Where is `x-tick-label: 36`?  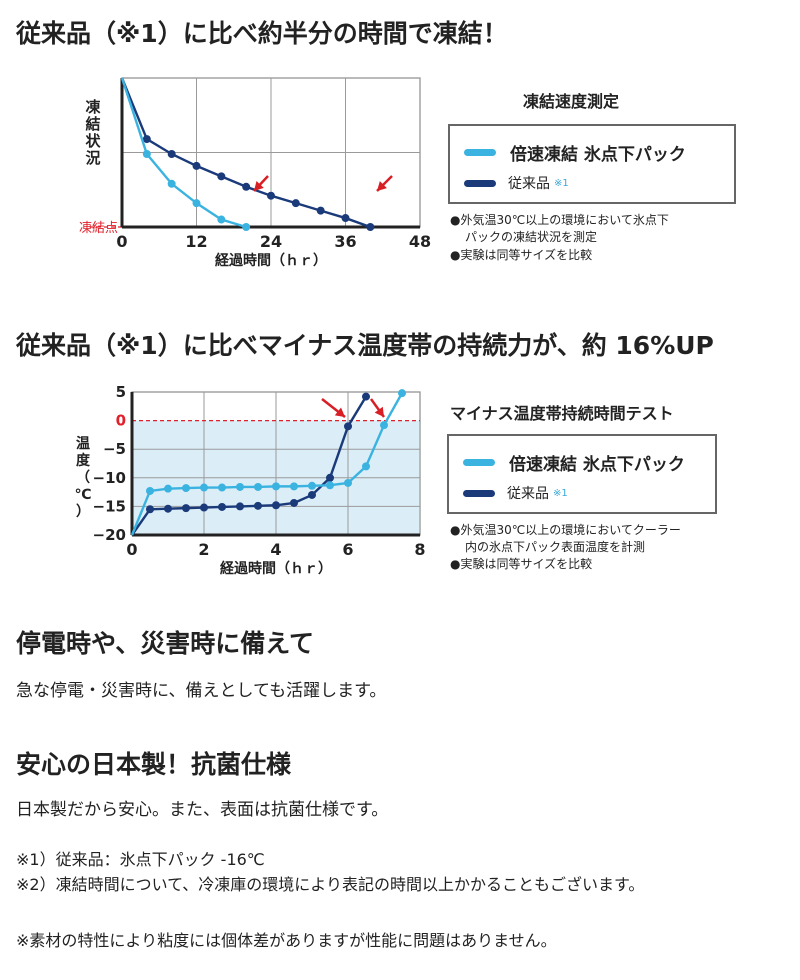 x-tick-label: 36 is located at coordinates (345, 241).